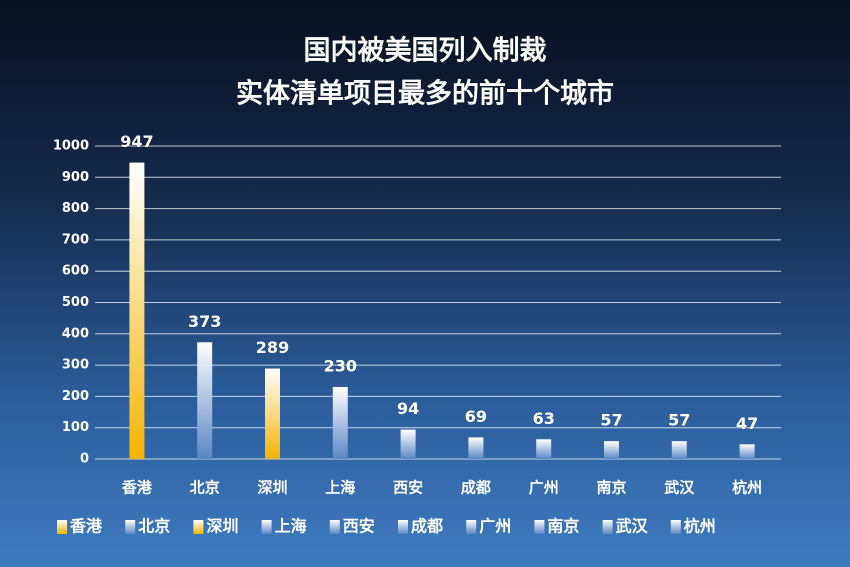  Describe the element at coordinates (476, 488) in the screenshot. I see `x-tick-label: 成都` at that location.